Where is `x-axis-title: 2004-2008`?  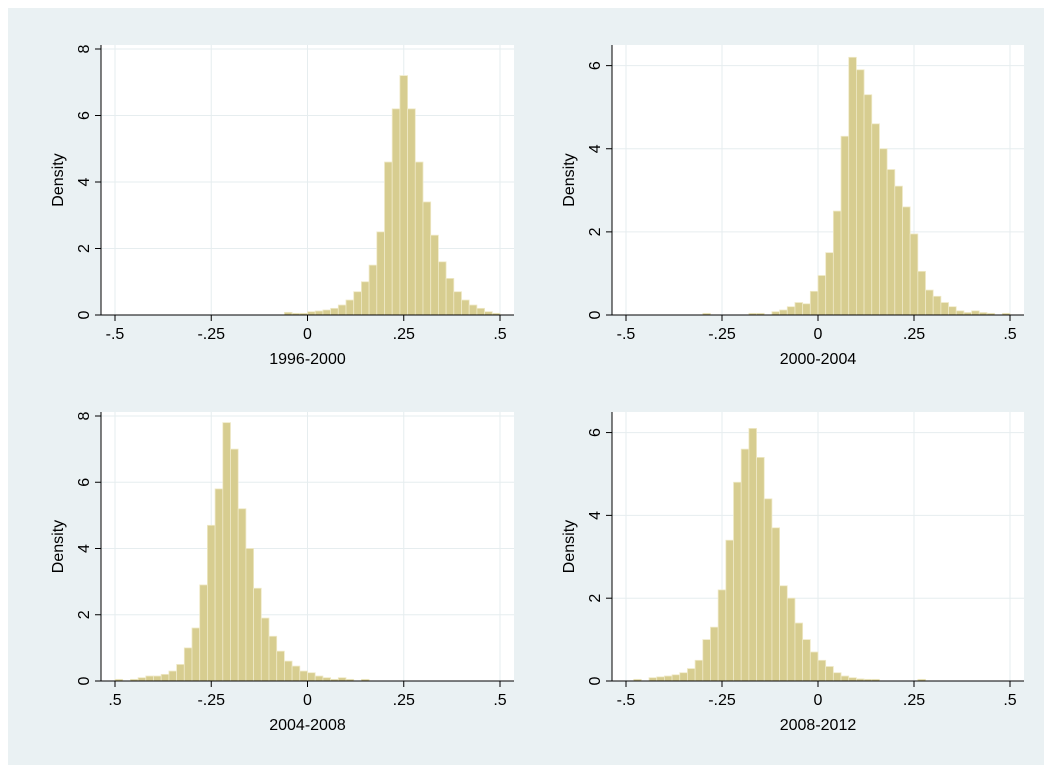
x-axis-title: 2004-2008 is located at coordinates (307, 725).